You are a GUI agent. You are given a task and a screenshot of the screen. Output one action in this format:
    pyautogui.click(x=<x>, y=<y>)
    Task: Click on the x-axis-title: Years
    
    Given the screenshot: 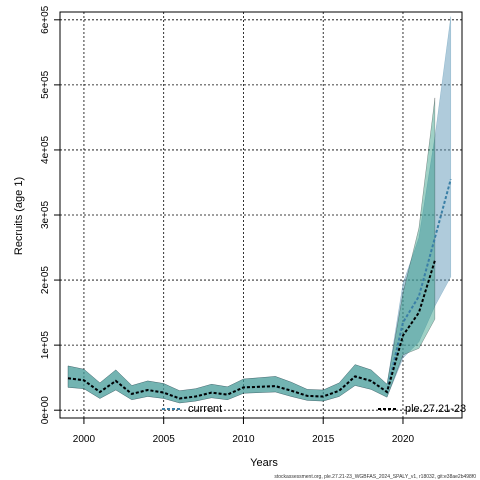 What is the action you would take?
    pyautogui.click(x=264, y=463)
    